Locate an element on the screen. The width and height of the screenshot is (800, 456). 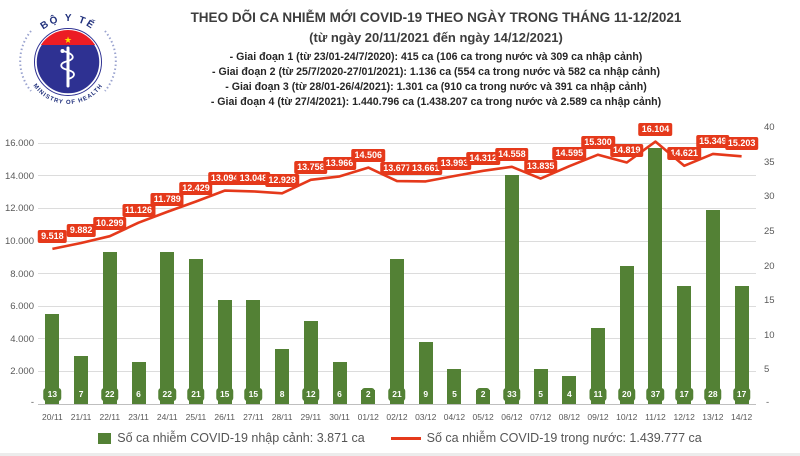
line-value-label: 13.094 is located at coordinates (224, 178).